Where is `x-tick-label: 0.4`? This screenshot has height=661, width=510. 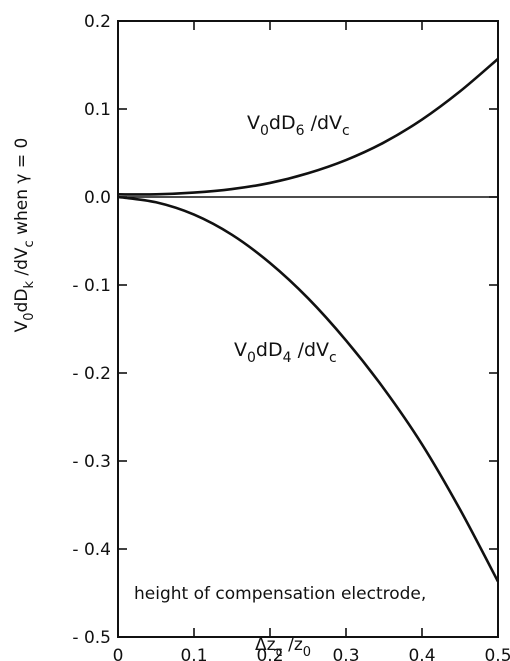 x-tick-label: 0.4 is located at coordinates (421, 653).